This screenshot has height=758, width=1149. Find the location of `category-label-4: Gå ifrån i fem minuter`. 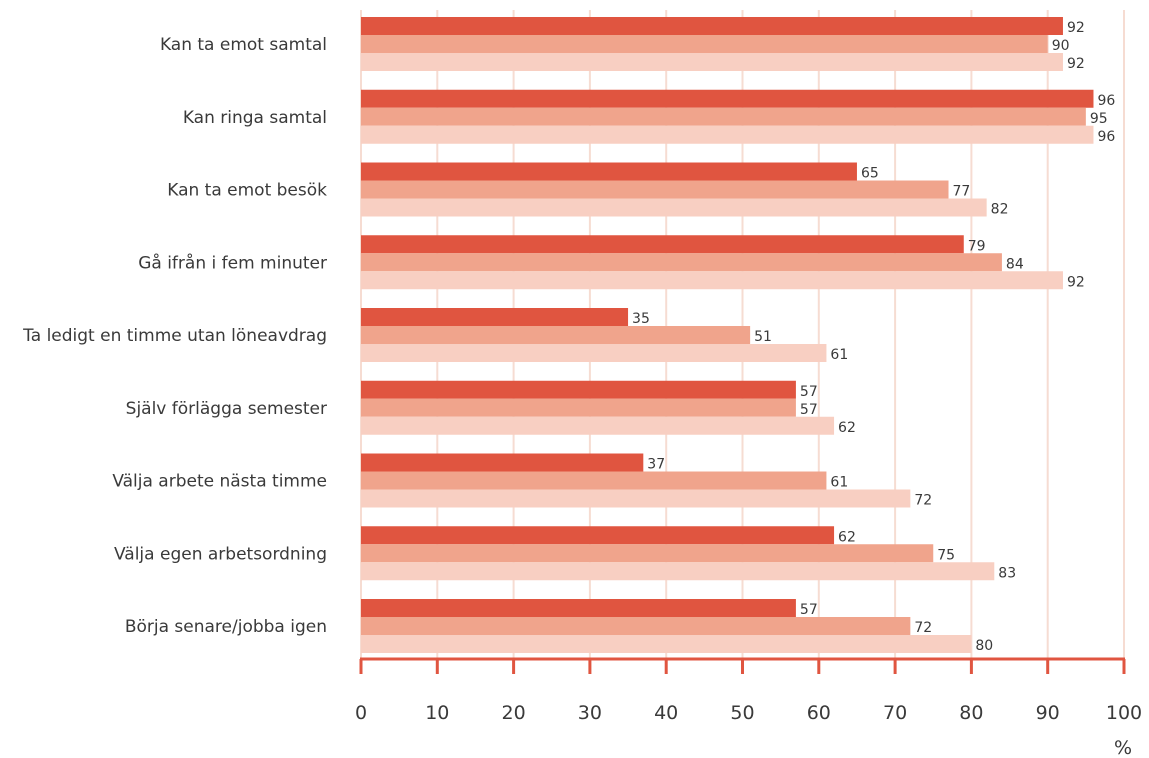

category-label-4: Gå ifrån i fem minuter is located at coordinates (232, 262).